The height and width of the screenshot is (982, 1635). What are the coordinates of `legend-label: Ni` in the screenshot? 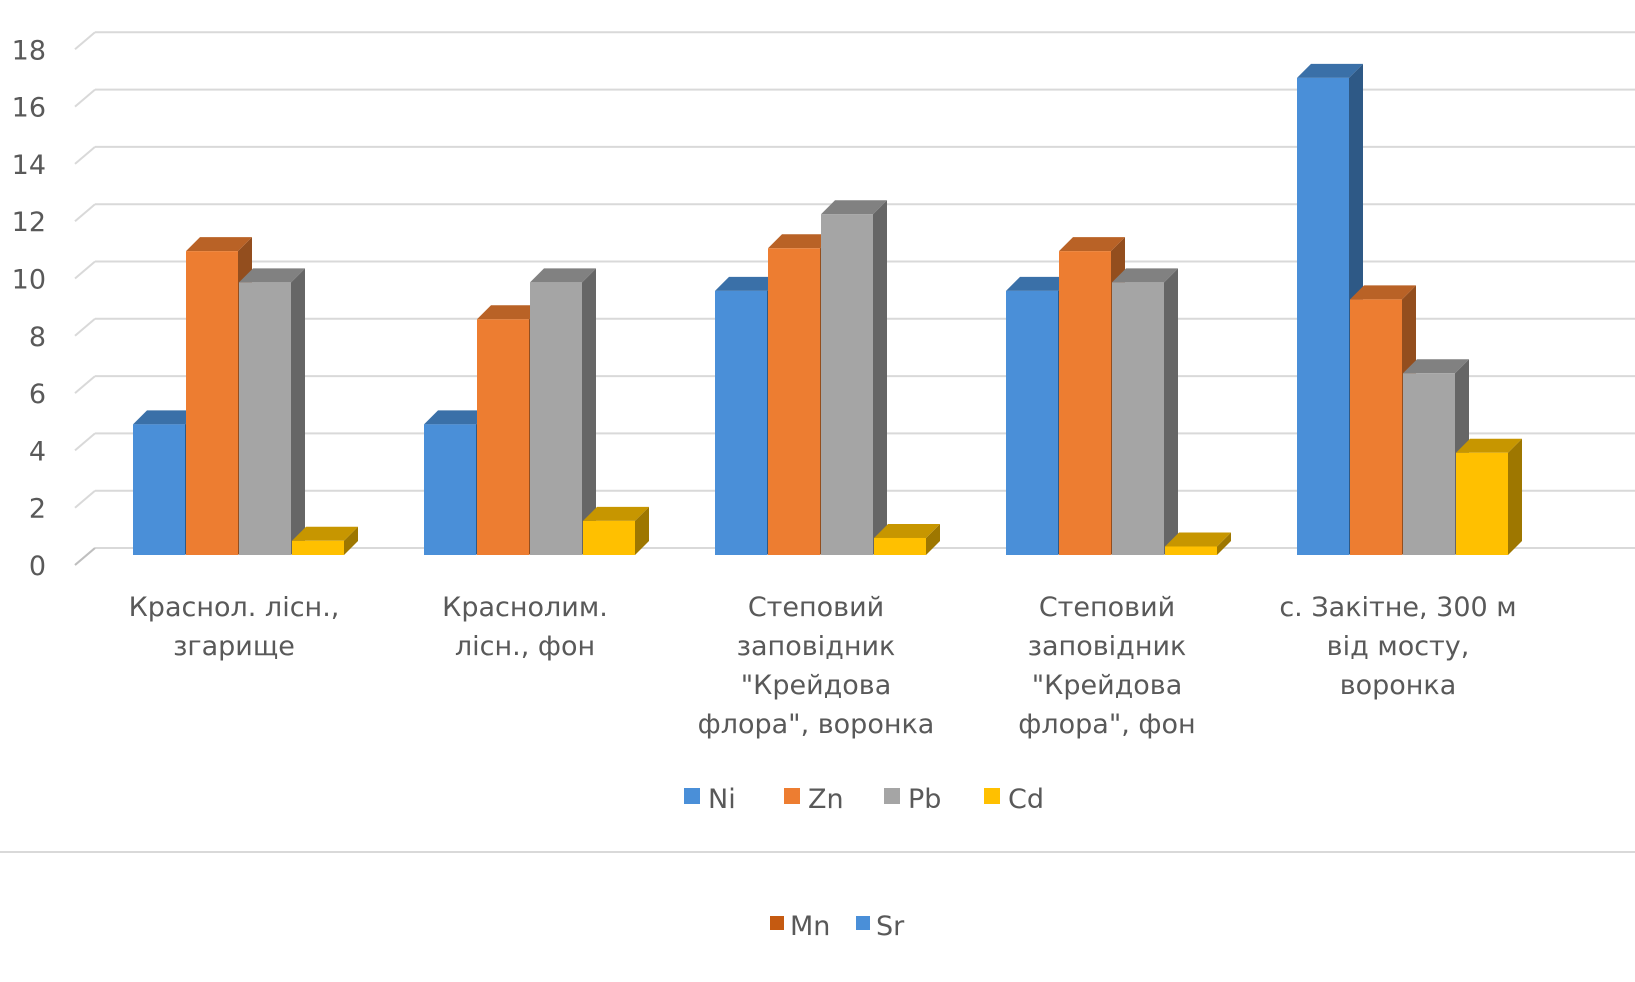 It's located at (722, 799).